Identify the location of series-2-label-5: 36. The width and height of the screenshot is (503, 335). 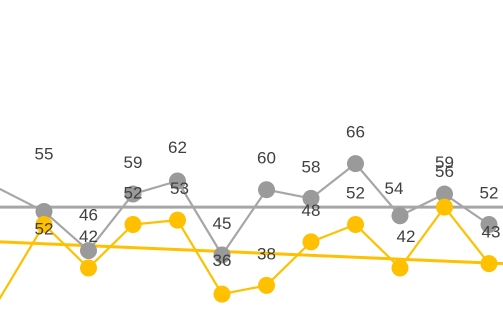
(222, 260).